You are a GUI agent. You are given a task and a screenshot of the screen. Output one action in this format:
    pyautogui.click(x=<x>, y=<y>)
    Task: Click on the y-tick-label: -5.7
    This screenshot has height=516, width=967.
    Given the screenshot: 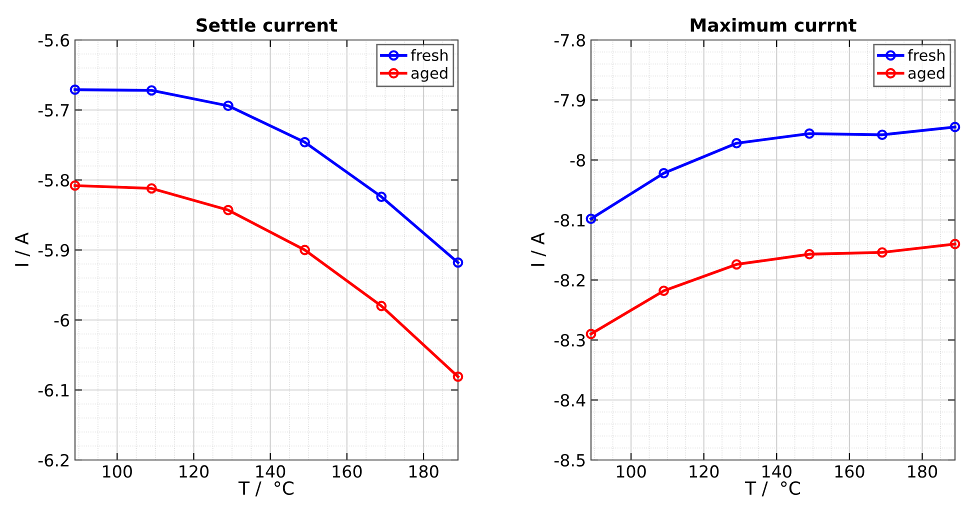 What is the action you would take?
    pyautogui.click(x=53, y=110)
    